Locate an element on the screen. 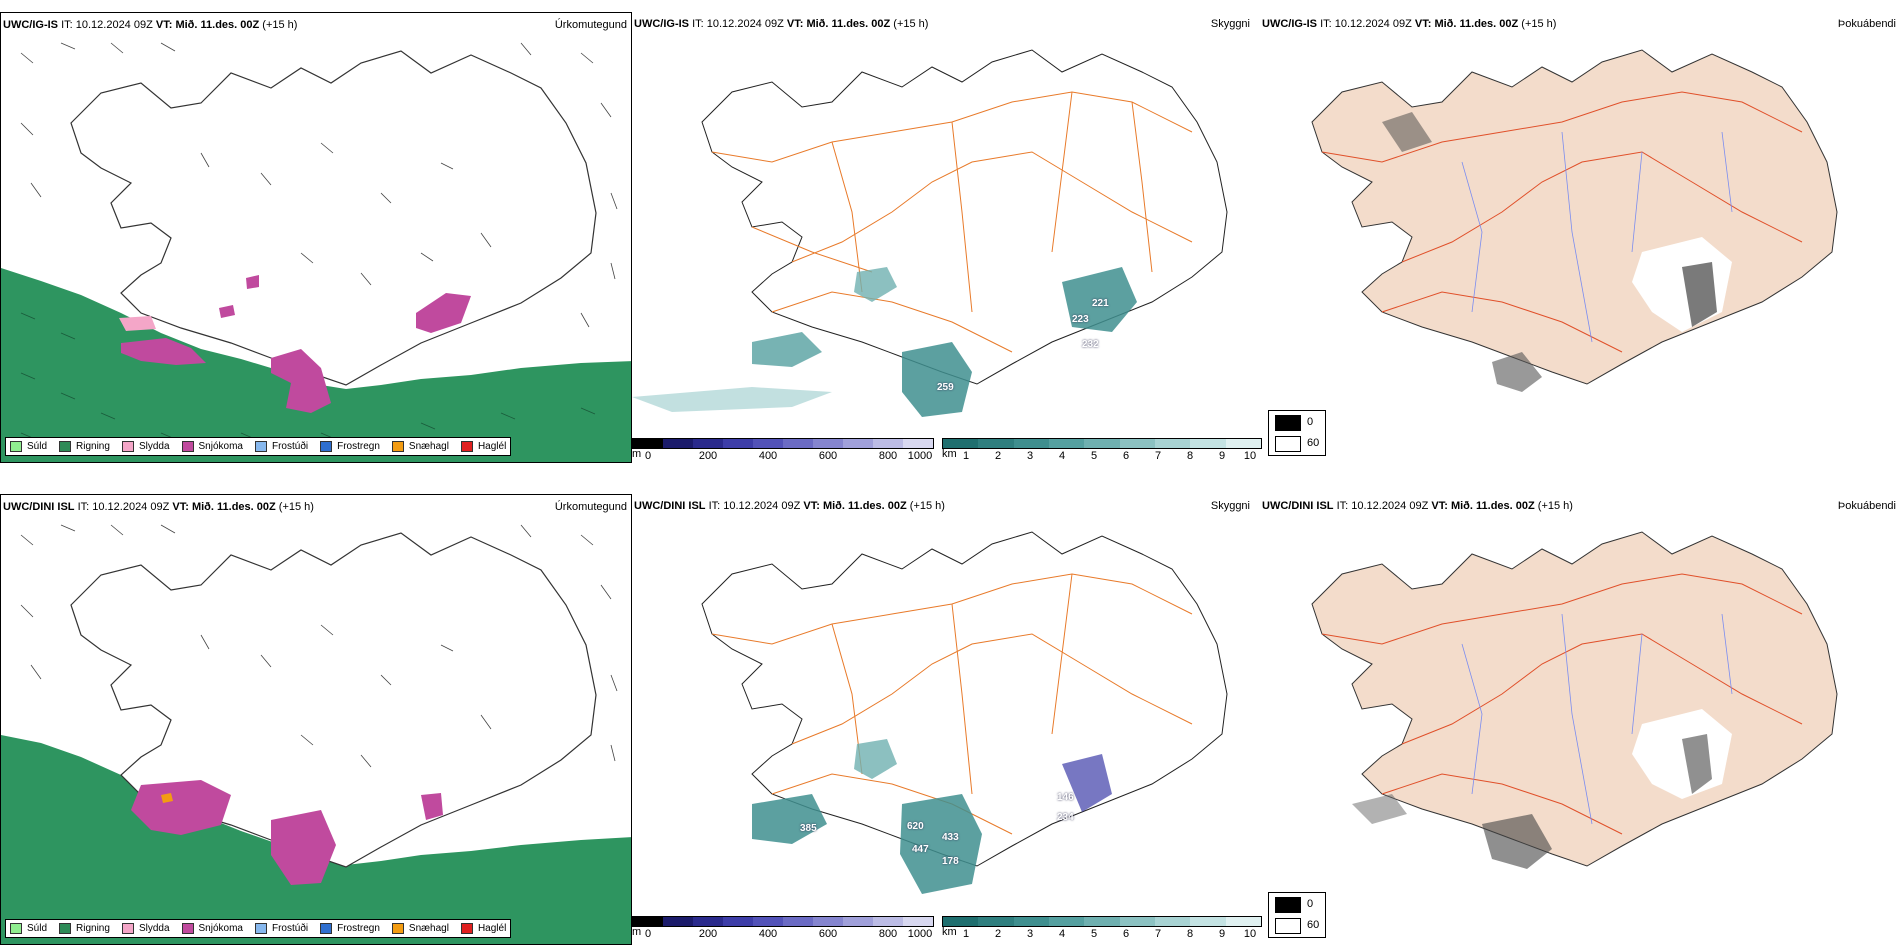  fog-map-row2 is located at coordinates (1574, 700).